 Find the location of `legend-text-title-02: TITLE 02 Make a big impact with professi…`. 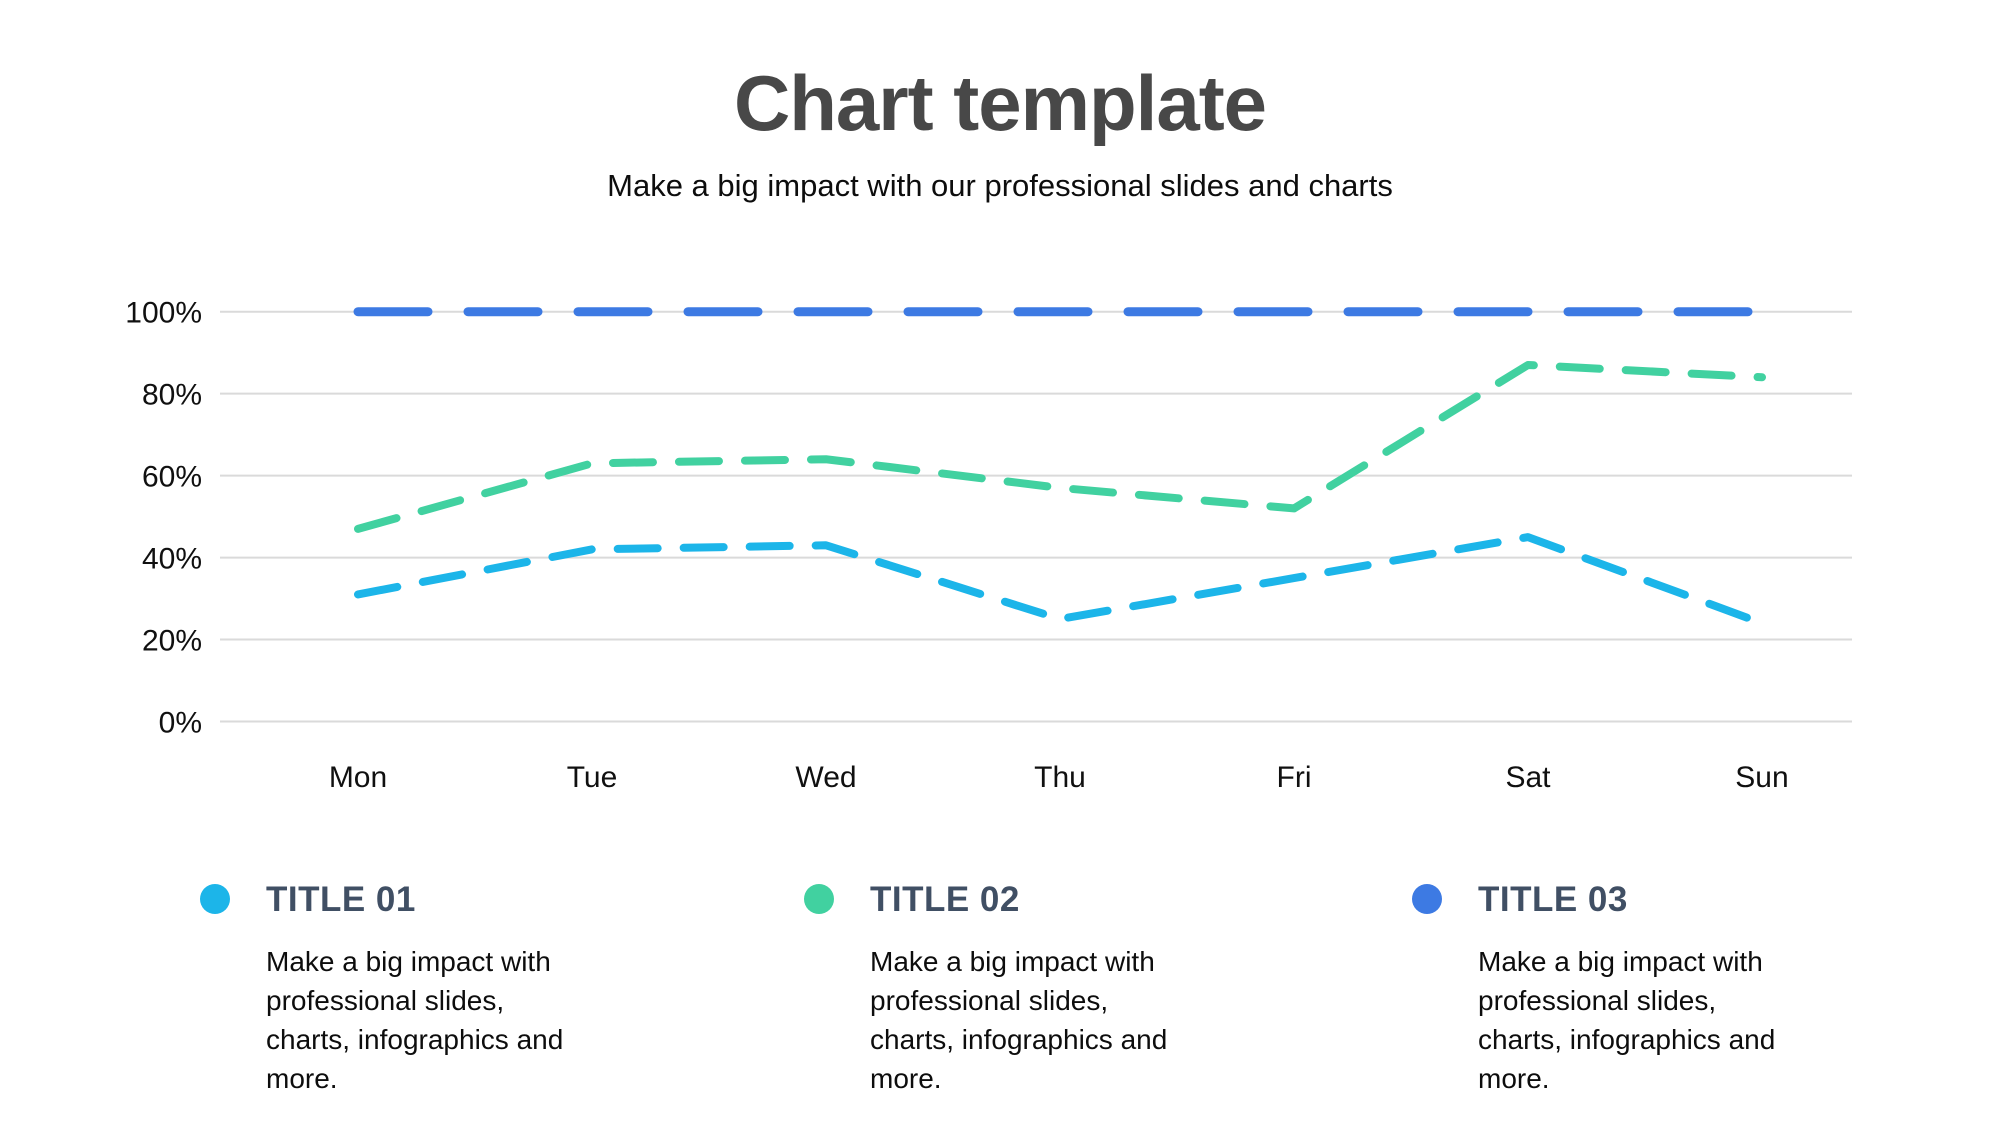

legend-text-title-02: TITLE 02 Make a big impact with professi… is located at coordinates (1035, 990).